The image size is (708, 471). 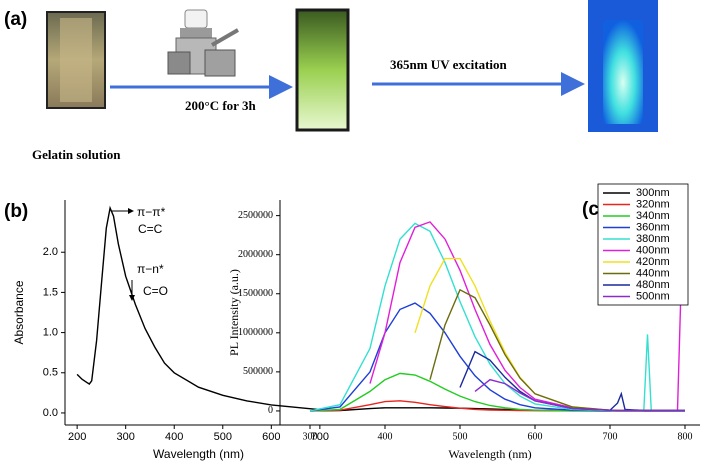 What do you see at coordinates (653, 227) in the screenshot?
I see `legend-label: 360nm` at bounding box center [653, 227].